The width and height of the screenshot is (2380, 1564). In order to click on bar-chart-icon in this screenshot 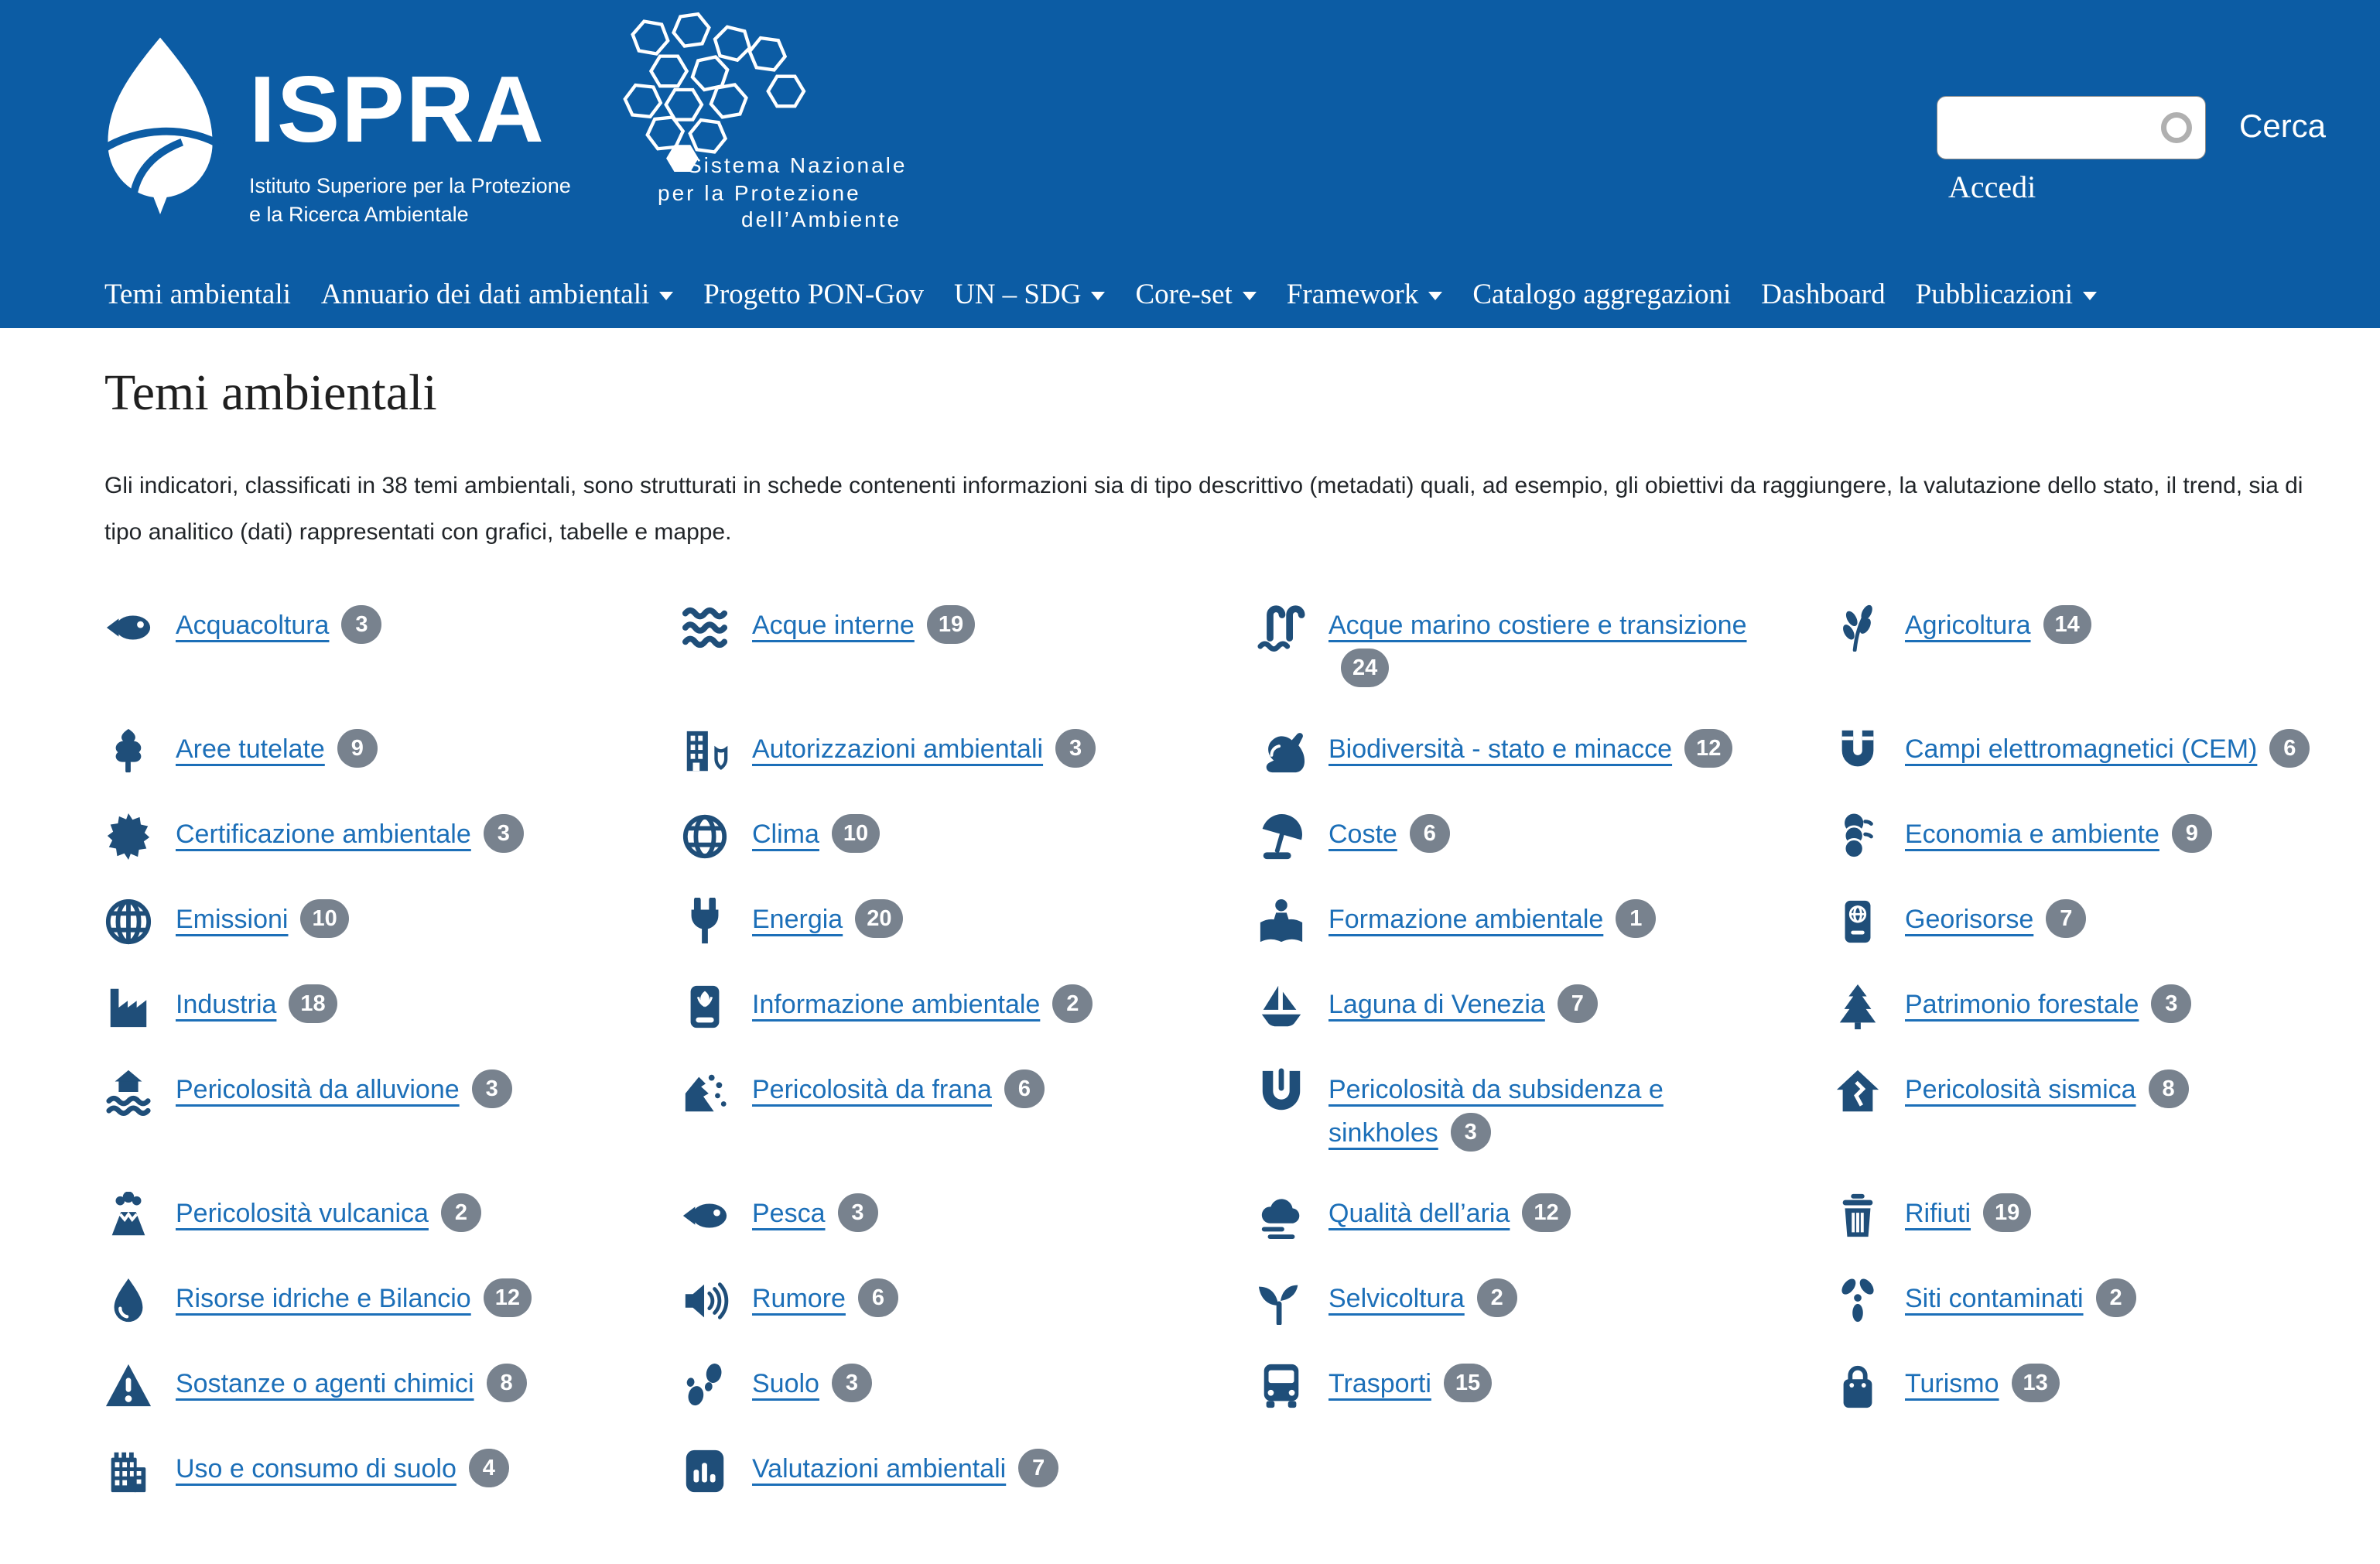, I will do `click(705, 1471)`.